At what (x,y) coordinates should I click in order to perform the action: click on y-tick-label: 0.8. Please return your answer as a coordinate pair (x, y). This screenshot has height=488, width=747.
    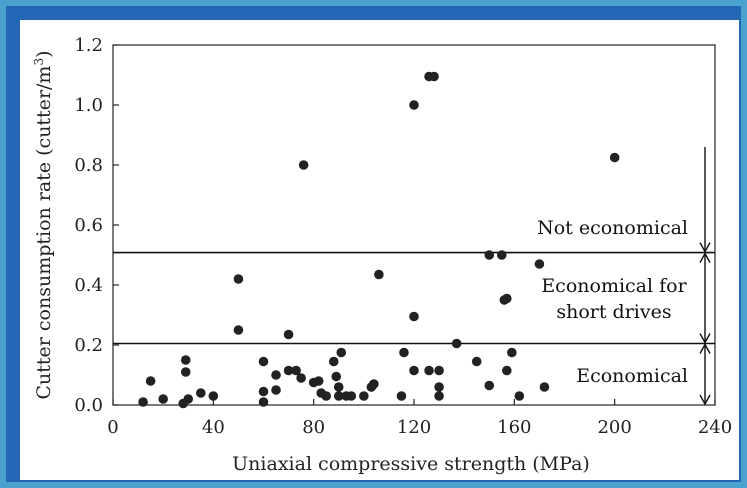
    Looking at the image, I should click on (88, 165).